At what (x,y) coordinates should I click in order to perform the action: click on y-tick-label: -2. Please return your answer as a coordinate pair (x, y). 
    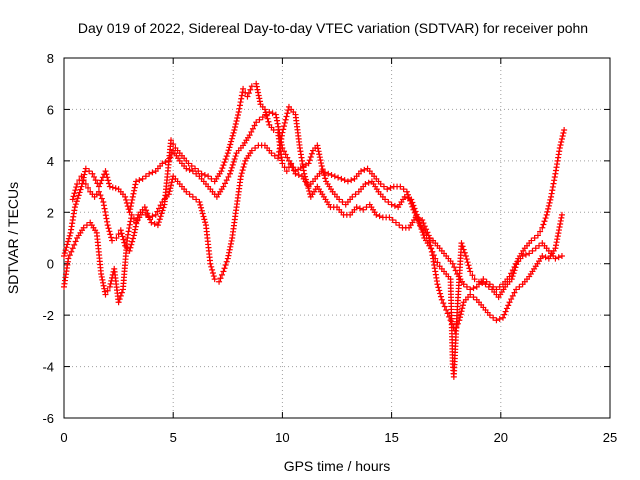
    Looking at the image, I should click on (48, 315).